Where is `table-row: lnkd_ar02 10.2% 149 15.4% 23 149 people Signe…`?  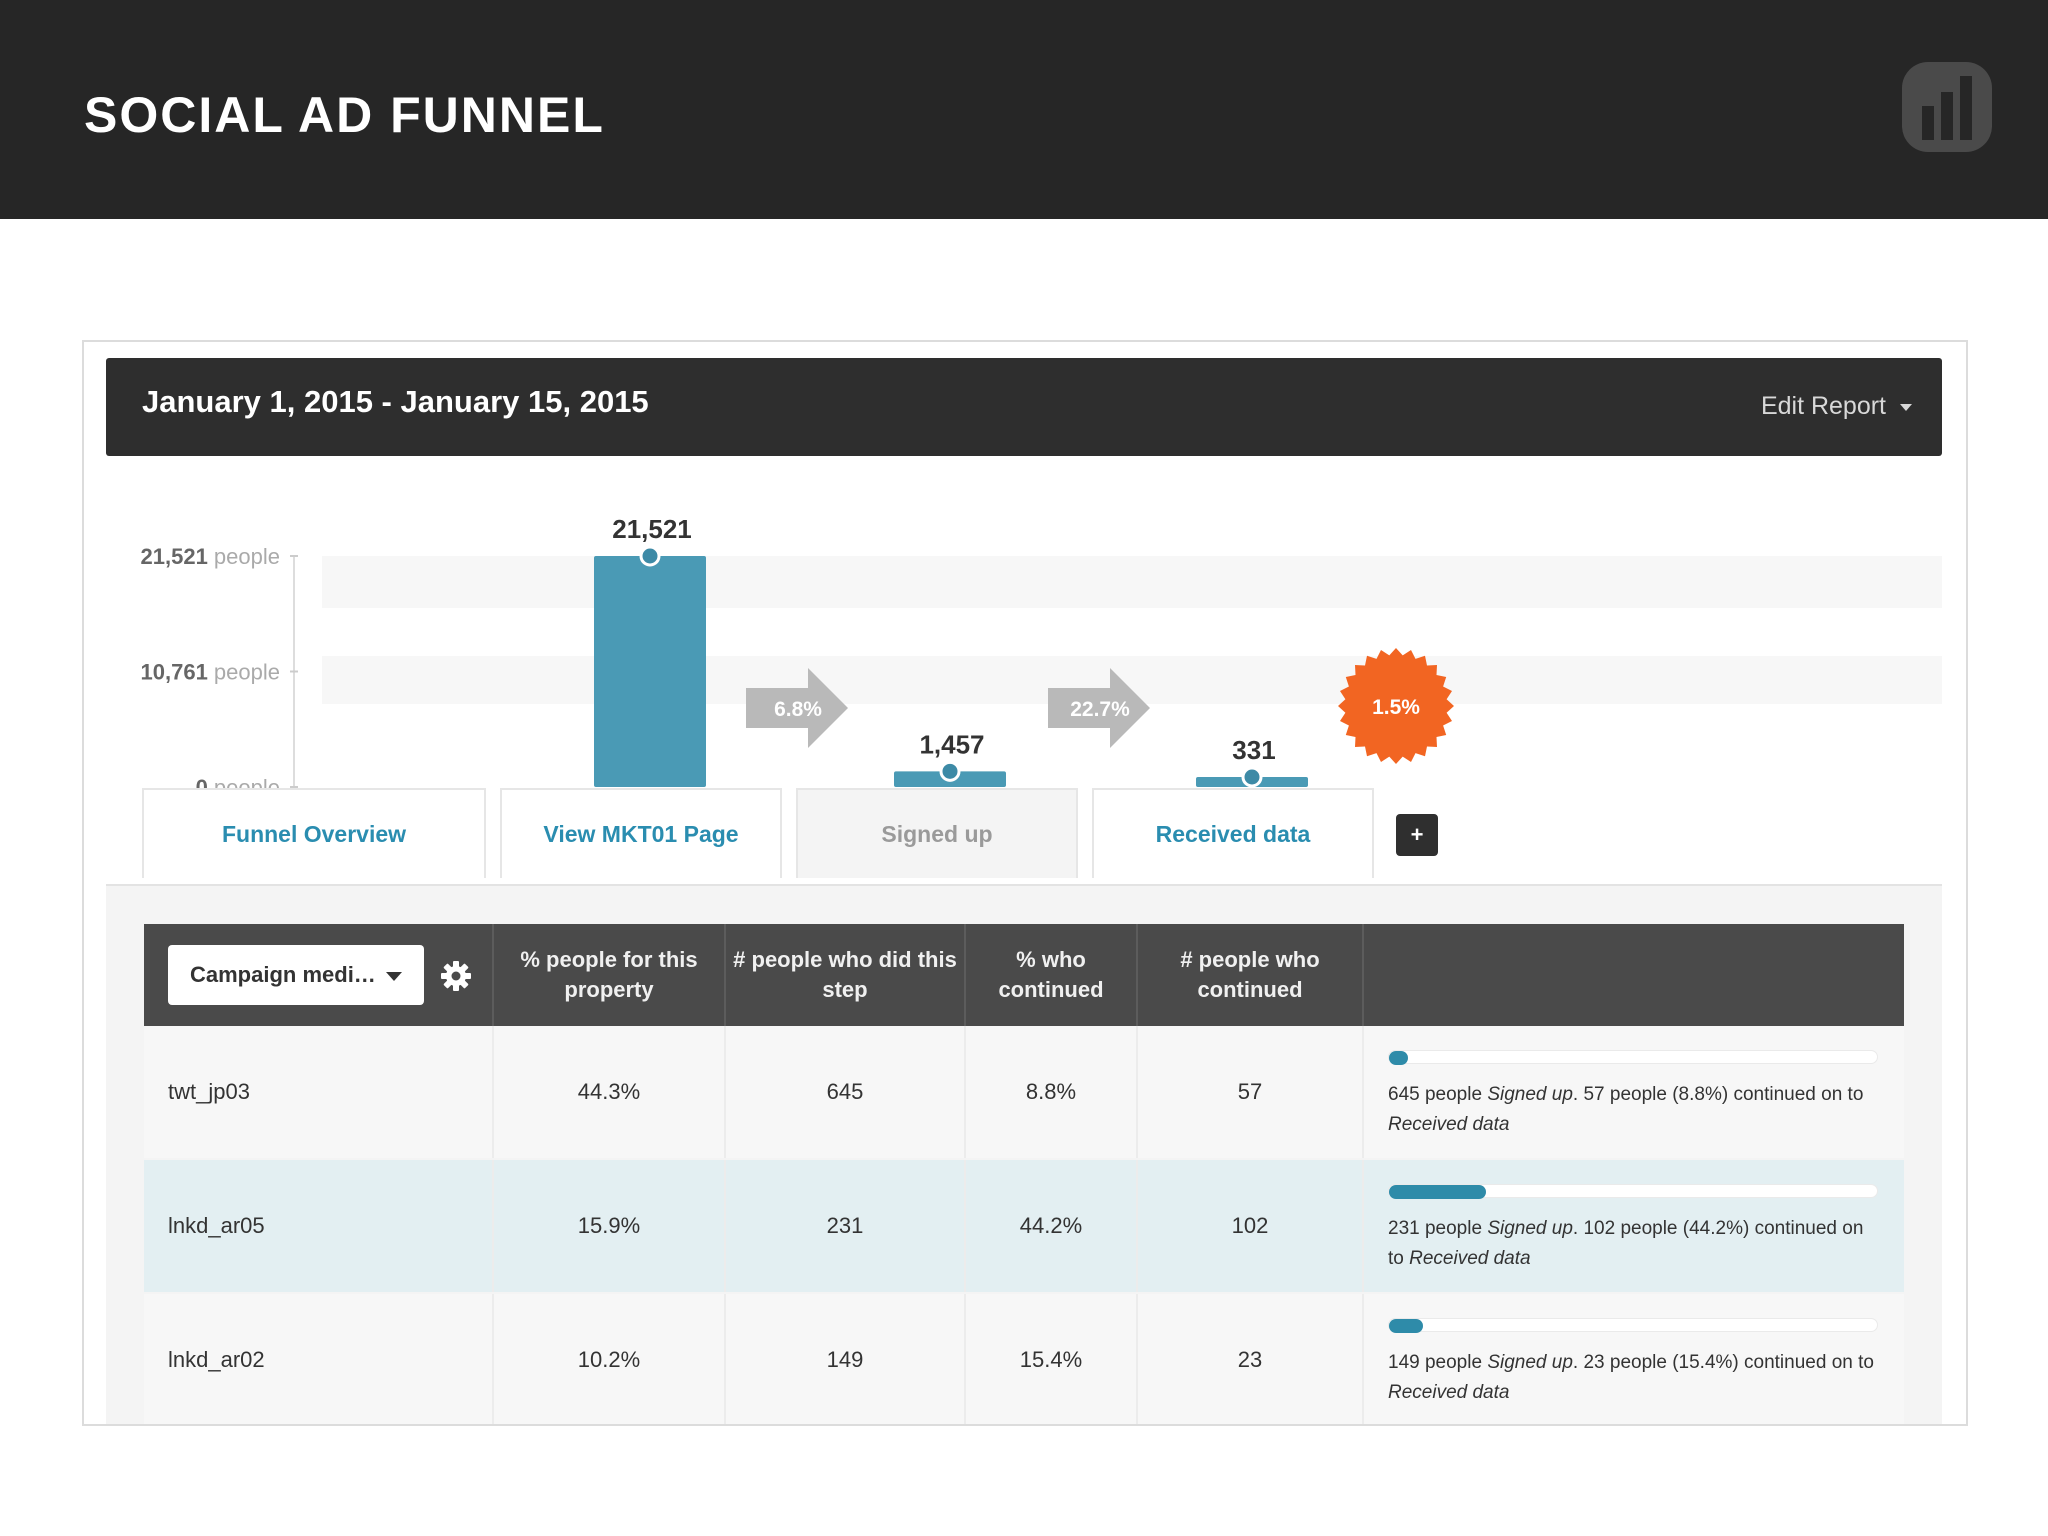 table-row: lnkd_ar02 10.2% 149 15.4% 23 149 people Signe… is located at coordinates (1024, 1359).